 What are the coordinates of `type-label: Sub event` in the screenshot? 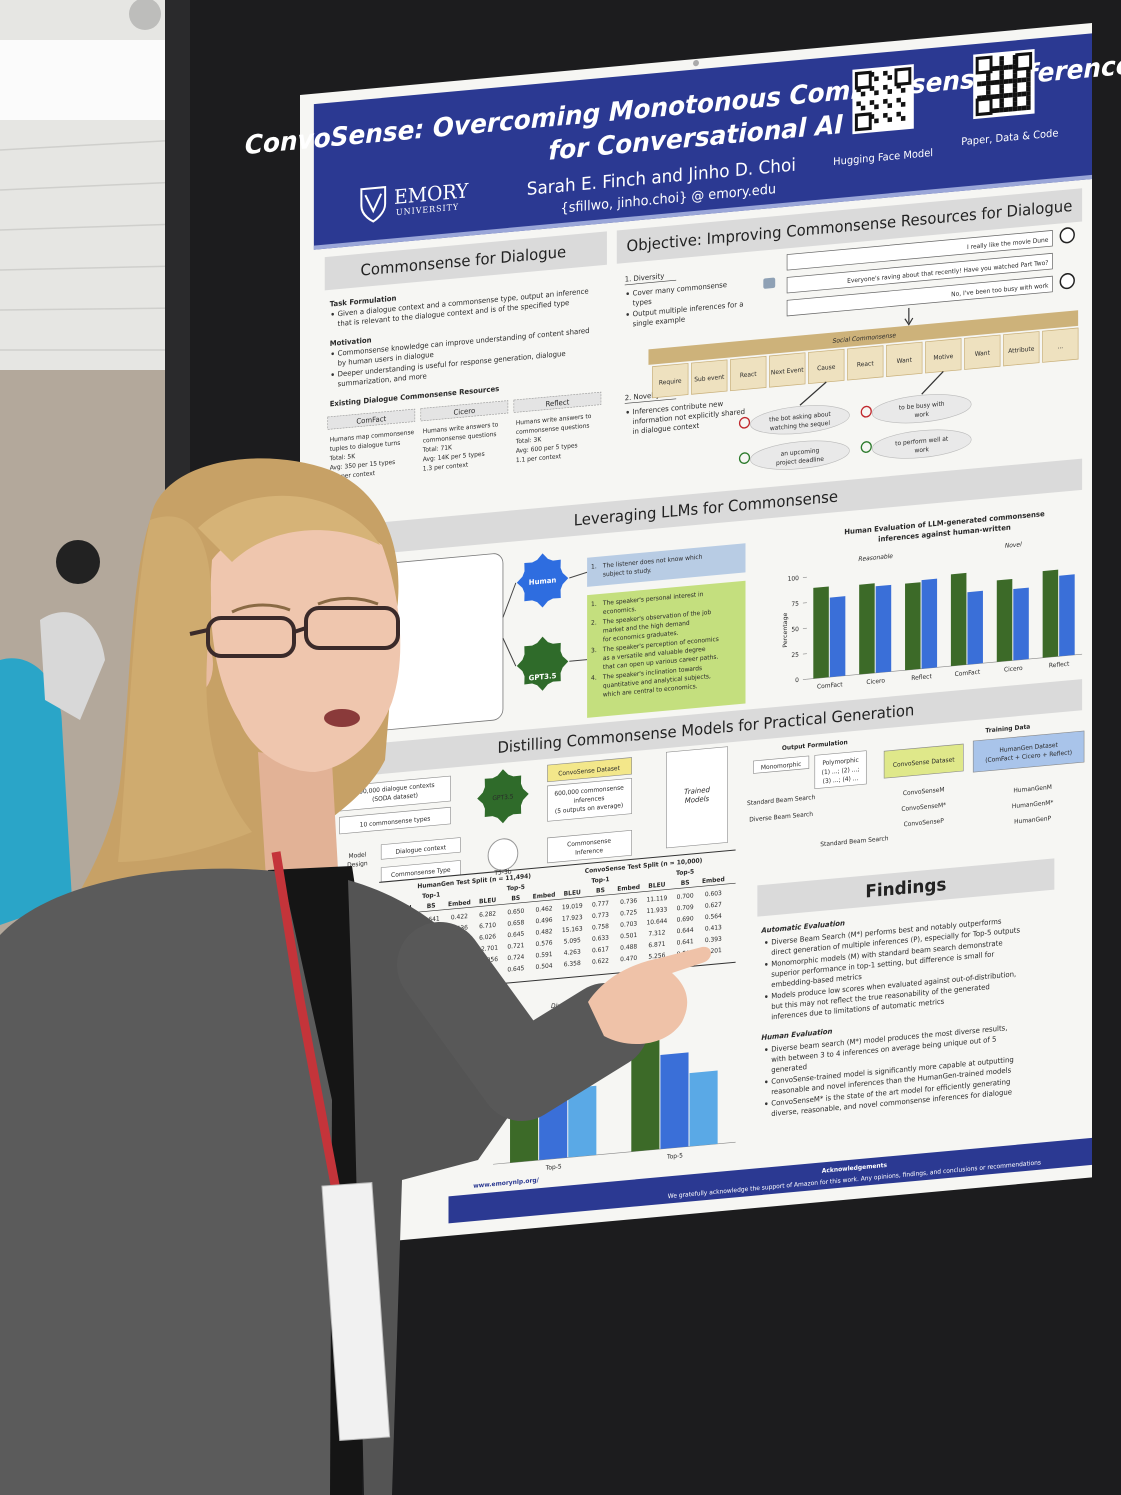 It's located at (709, 379).